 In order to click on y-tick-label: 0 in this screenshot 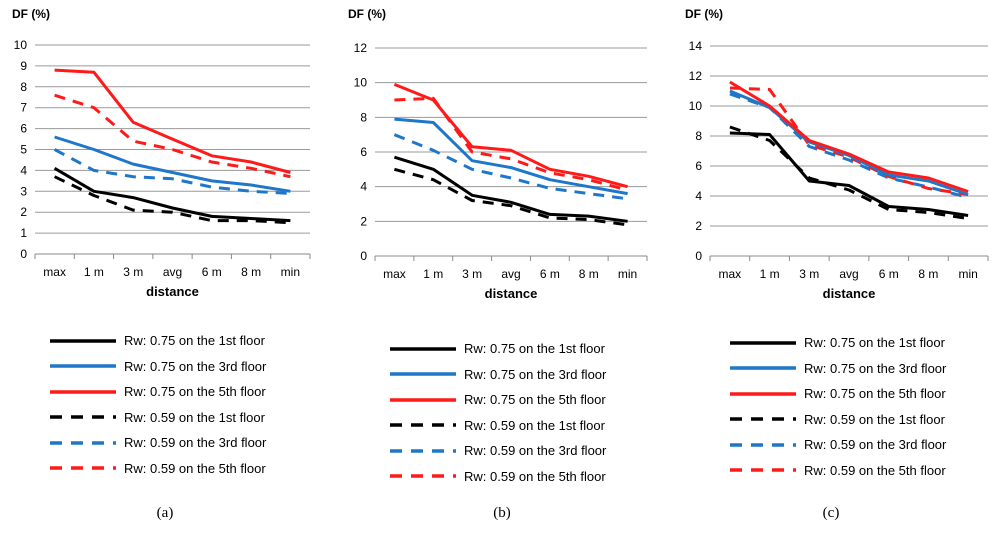, I will do `click(363, 256)`.